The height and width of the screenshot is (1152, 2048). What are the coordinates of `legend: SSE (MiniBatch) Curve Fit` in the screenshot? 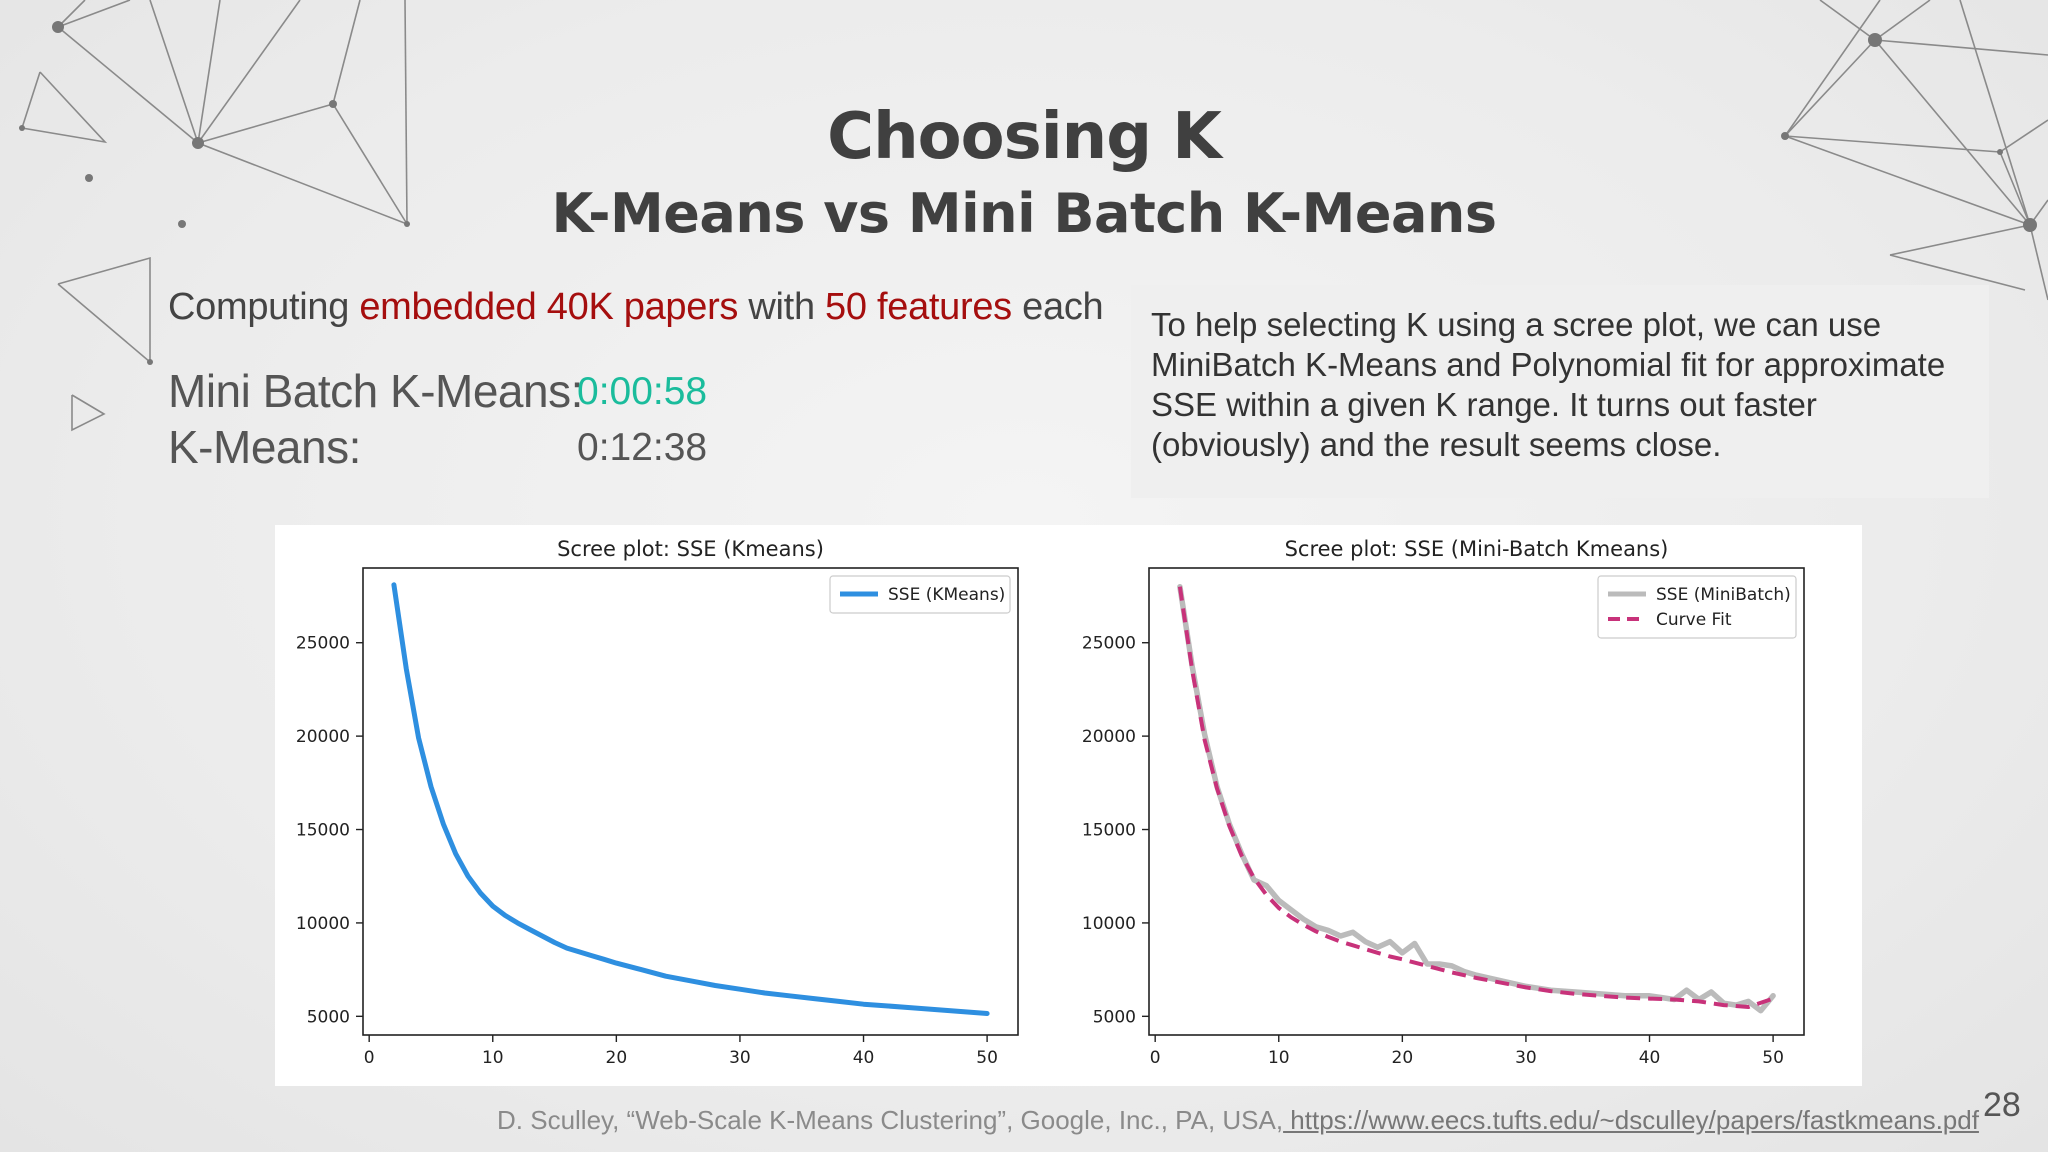 It's located at (1697, 607).